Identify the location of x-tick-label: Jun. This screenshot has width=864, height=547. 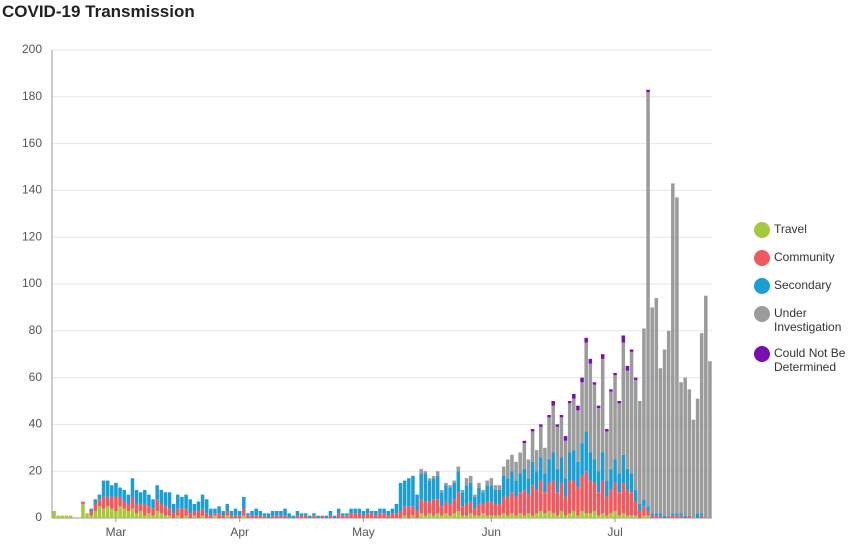
(491, 532).